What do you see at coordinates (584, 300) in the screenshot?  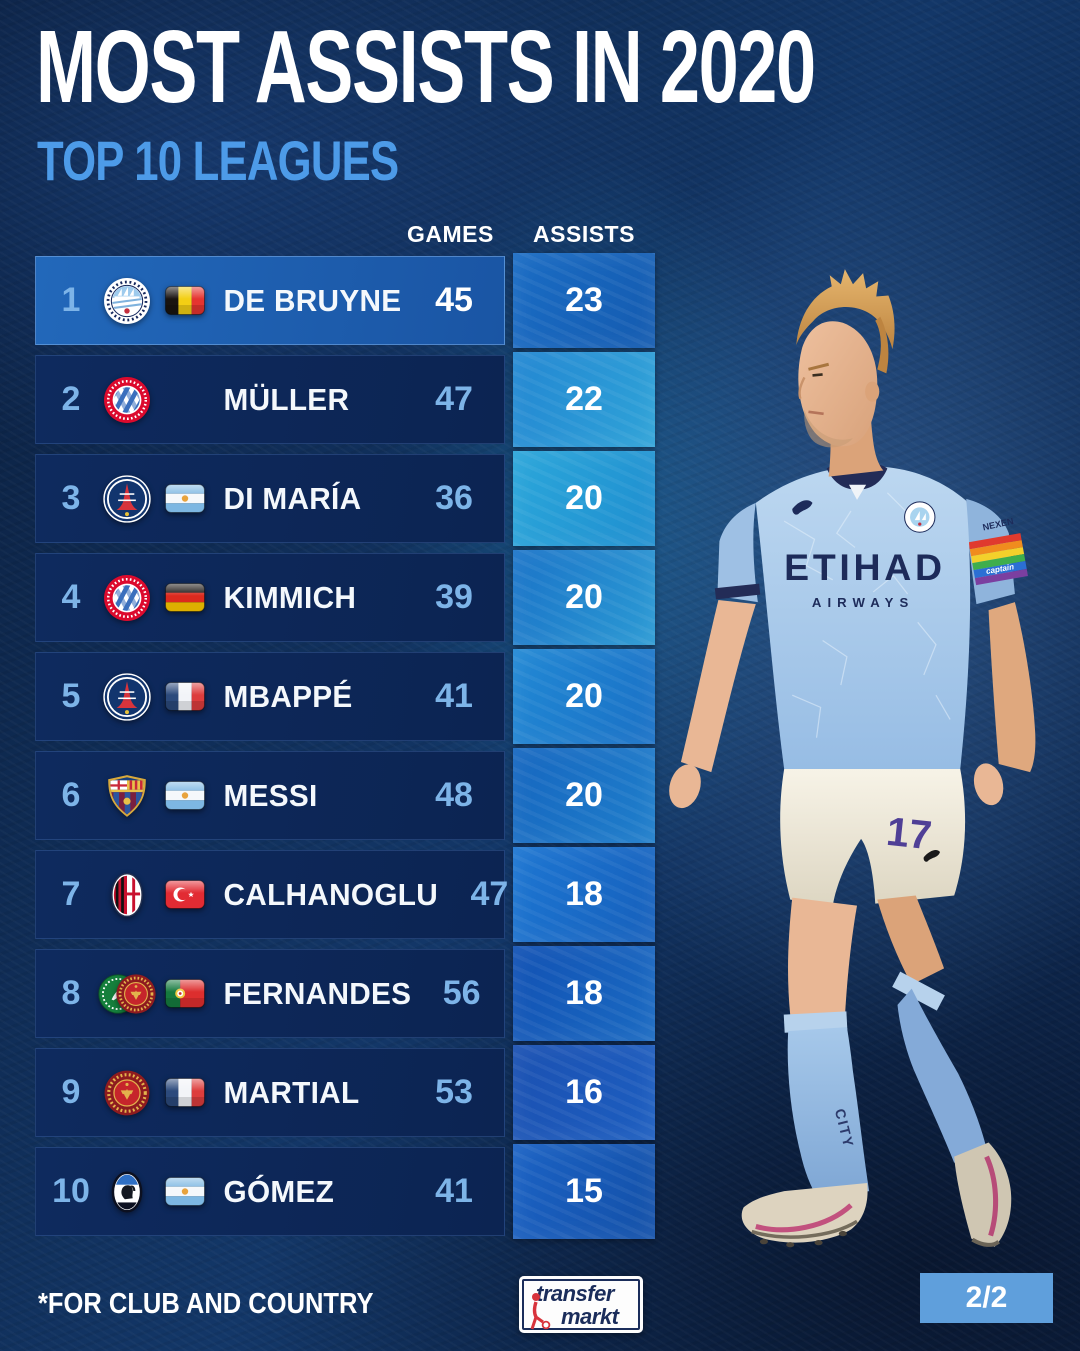 I see `assists-value: 23` at bounding box center [584, 300].